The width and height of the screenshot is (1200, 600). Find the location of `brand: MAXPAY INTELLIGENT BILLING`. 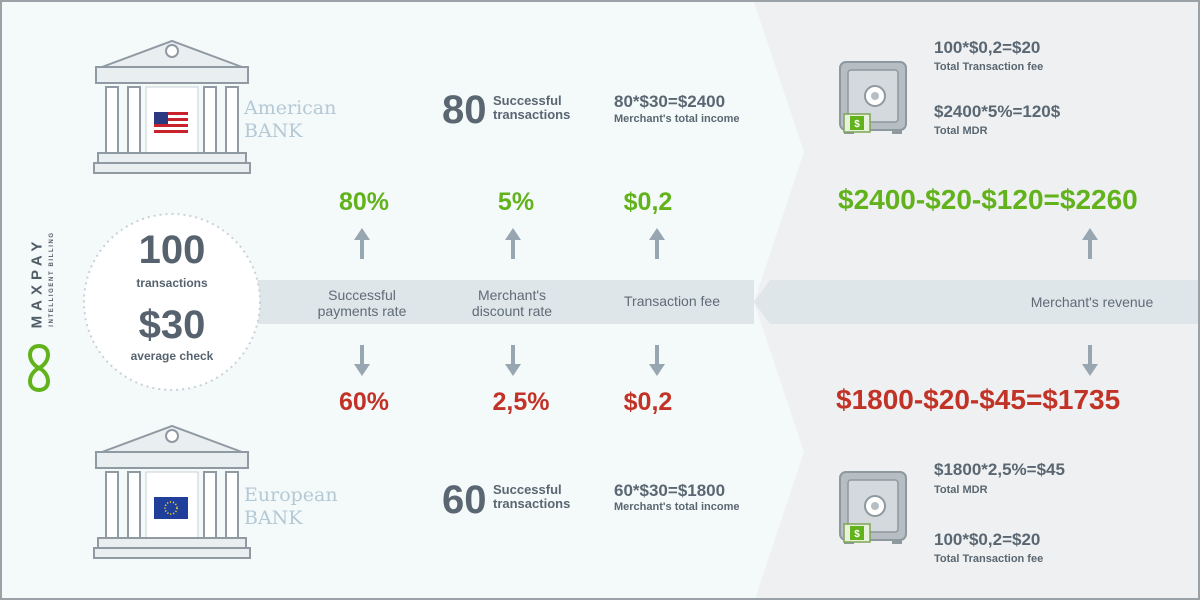

brand: MAXPAY INTELLIGENT BILLING is located at coordinates (40, 304).